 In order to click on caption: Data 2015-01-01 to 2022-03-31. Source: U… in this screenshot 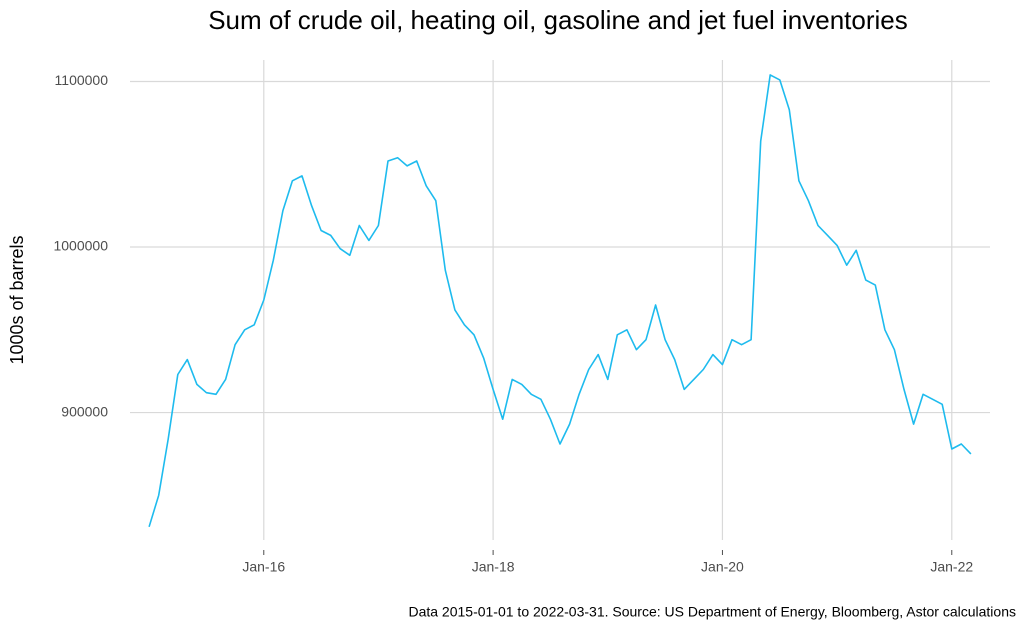, I will do `click(712, 612)`.